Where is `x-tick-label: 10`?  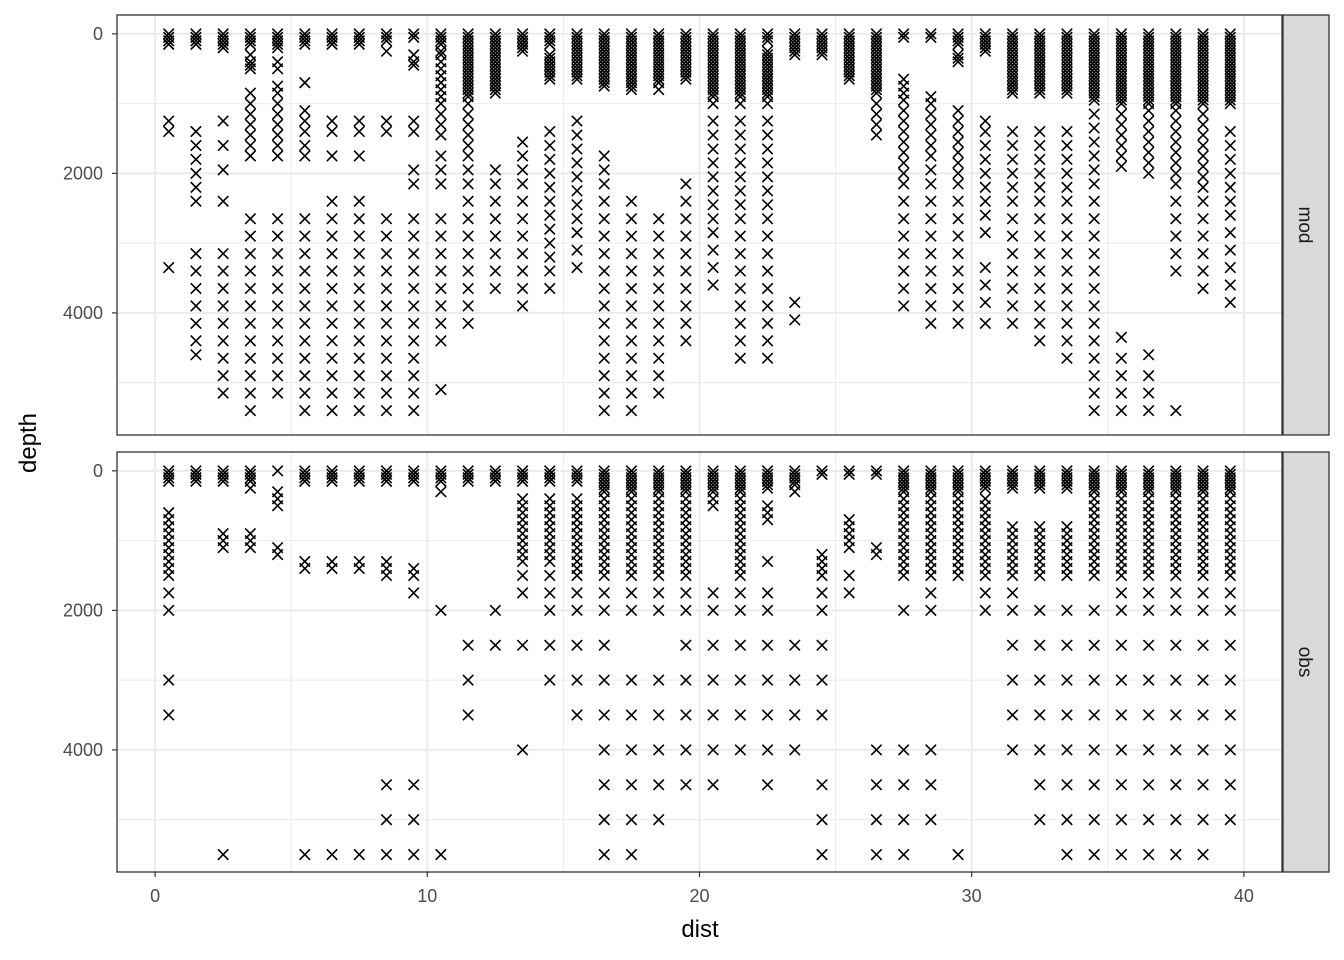
x-tick-label: 10 is located at coordinates (427, 896).